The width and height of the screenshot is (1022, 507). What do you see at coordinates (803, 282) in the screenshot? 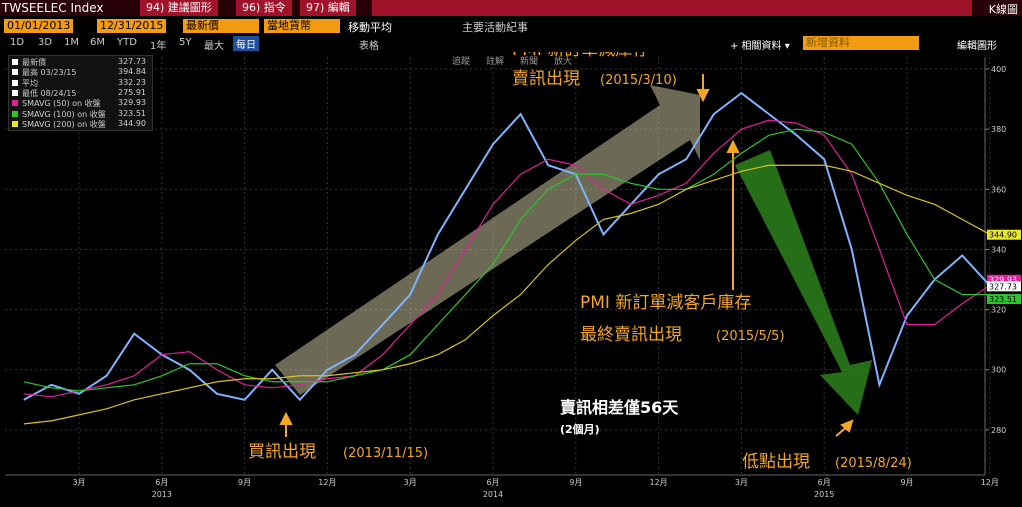
I see `down-arrow` at bounding box center [803, 282].